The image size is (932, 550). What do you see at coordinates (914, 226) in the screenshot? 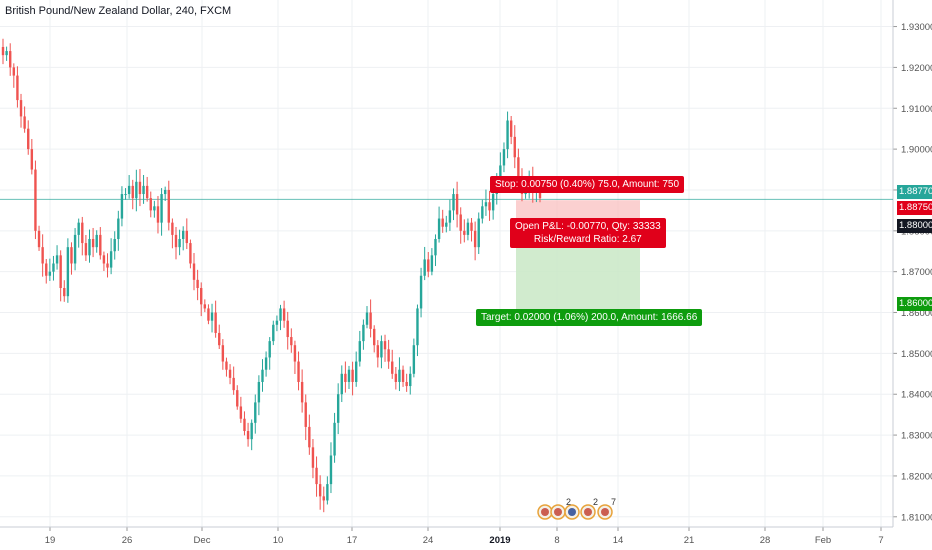
I see `entry-price-tag: 1.88000` at bounding box center [914, 226].